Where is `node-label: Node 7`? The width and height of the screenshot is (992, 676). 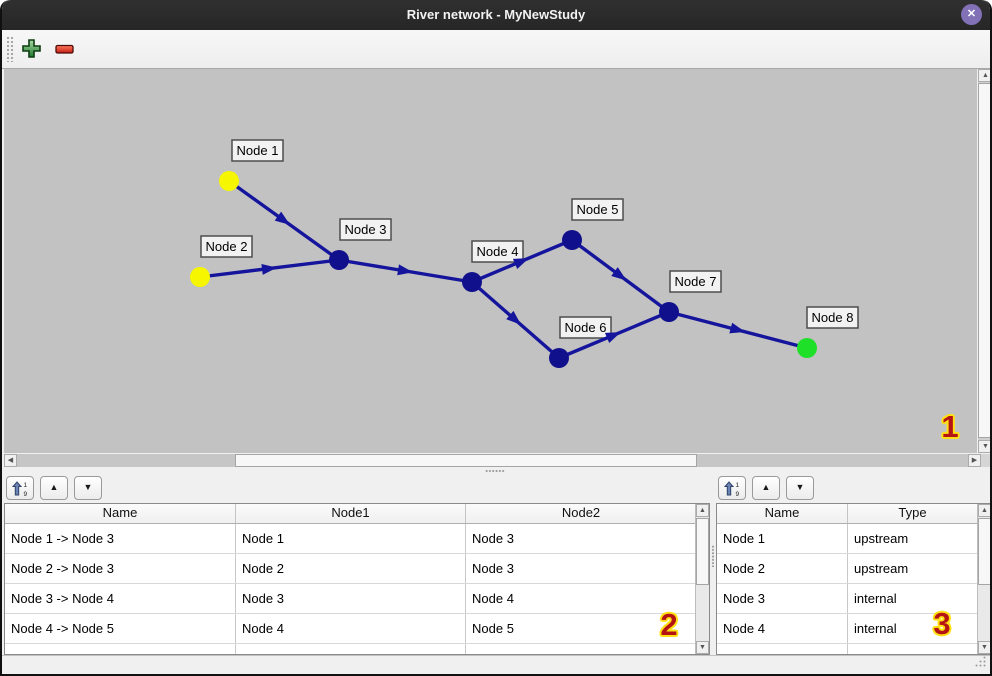
node-label: Node 7 is located at coordinates (695, 281).